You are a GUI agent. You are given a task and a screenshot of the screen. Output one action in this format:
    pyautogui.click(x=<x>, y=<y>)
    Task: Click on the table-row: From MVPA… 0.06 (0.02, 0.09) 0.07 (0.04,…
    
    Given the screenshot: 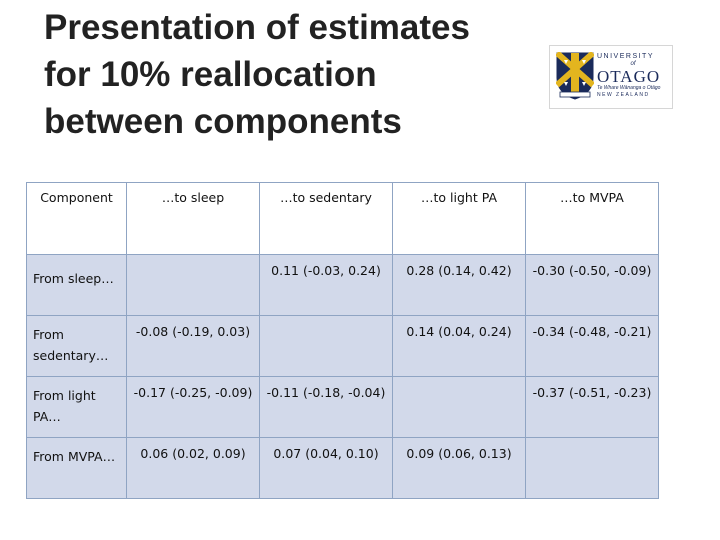 What is the action you would take?
    pyautogui.click(x=342, y=468)
    